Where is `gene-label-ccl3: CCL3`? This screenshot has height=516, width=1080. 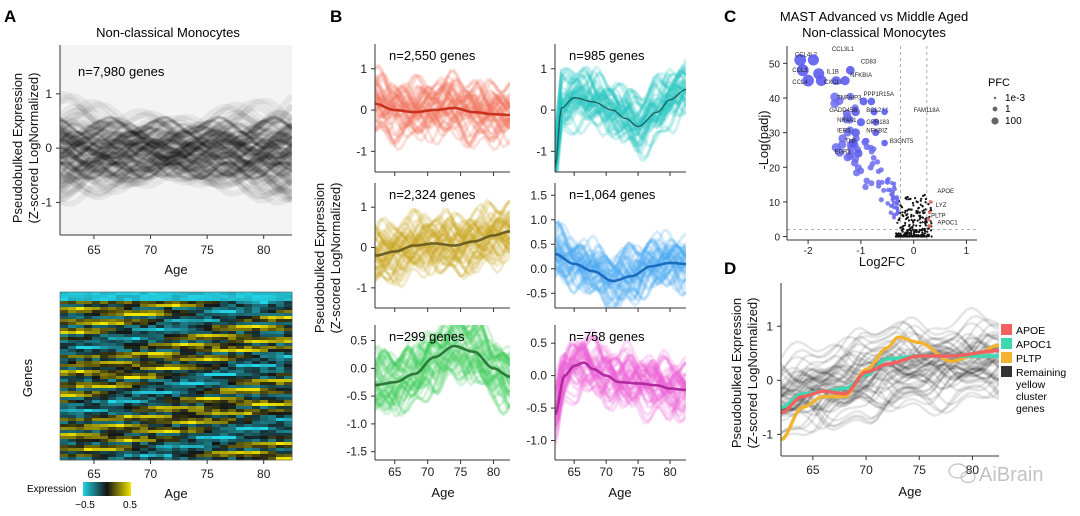 gene-label-ccl3: CCL3 is located at coordinates (800, 71).